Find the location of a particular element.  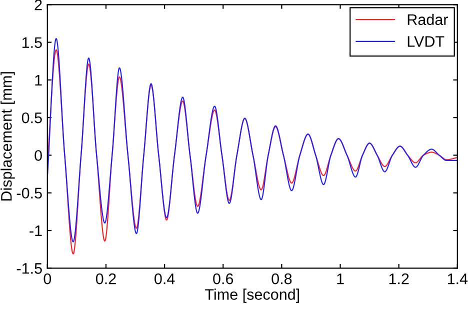

x-tick-label: 0.4 is located at coordinates (164, 278).